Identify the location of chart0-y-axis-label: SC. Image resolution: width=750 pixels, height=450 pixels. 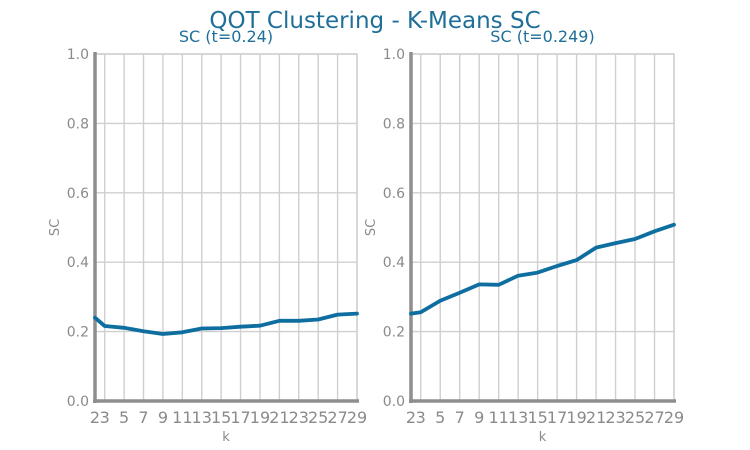
(55, 227).